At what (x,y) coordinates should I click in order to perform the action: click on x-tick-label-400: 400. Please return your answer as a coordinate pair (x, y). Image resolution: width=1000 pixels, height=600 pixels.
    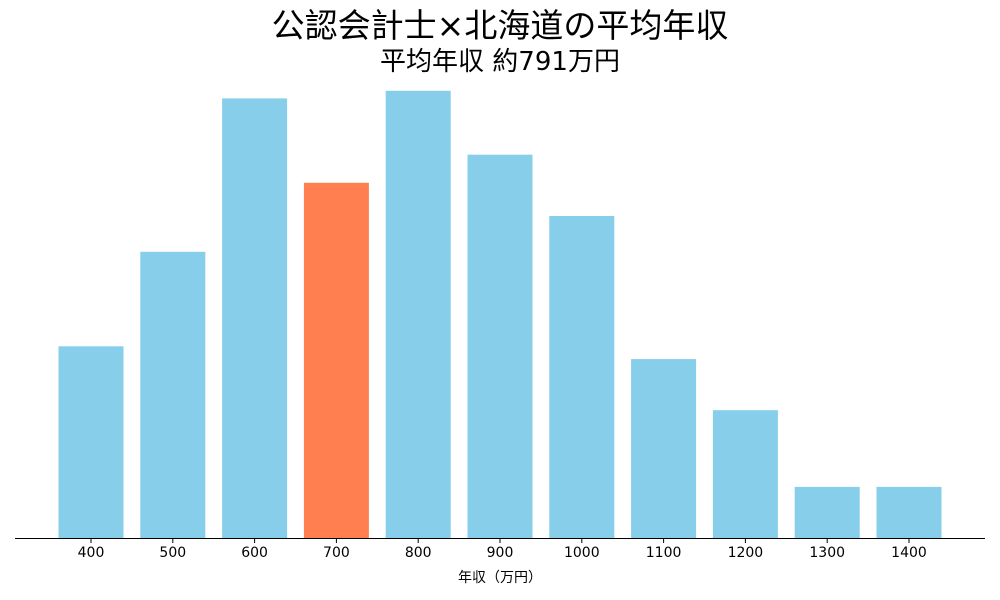
    Looking at the image, I should click on (91, 553).